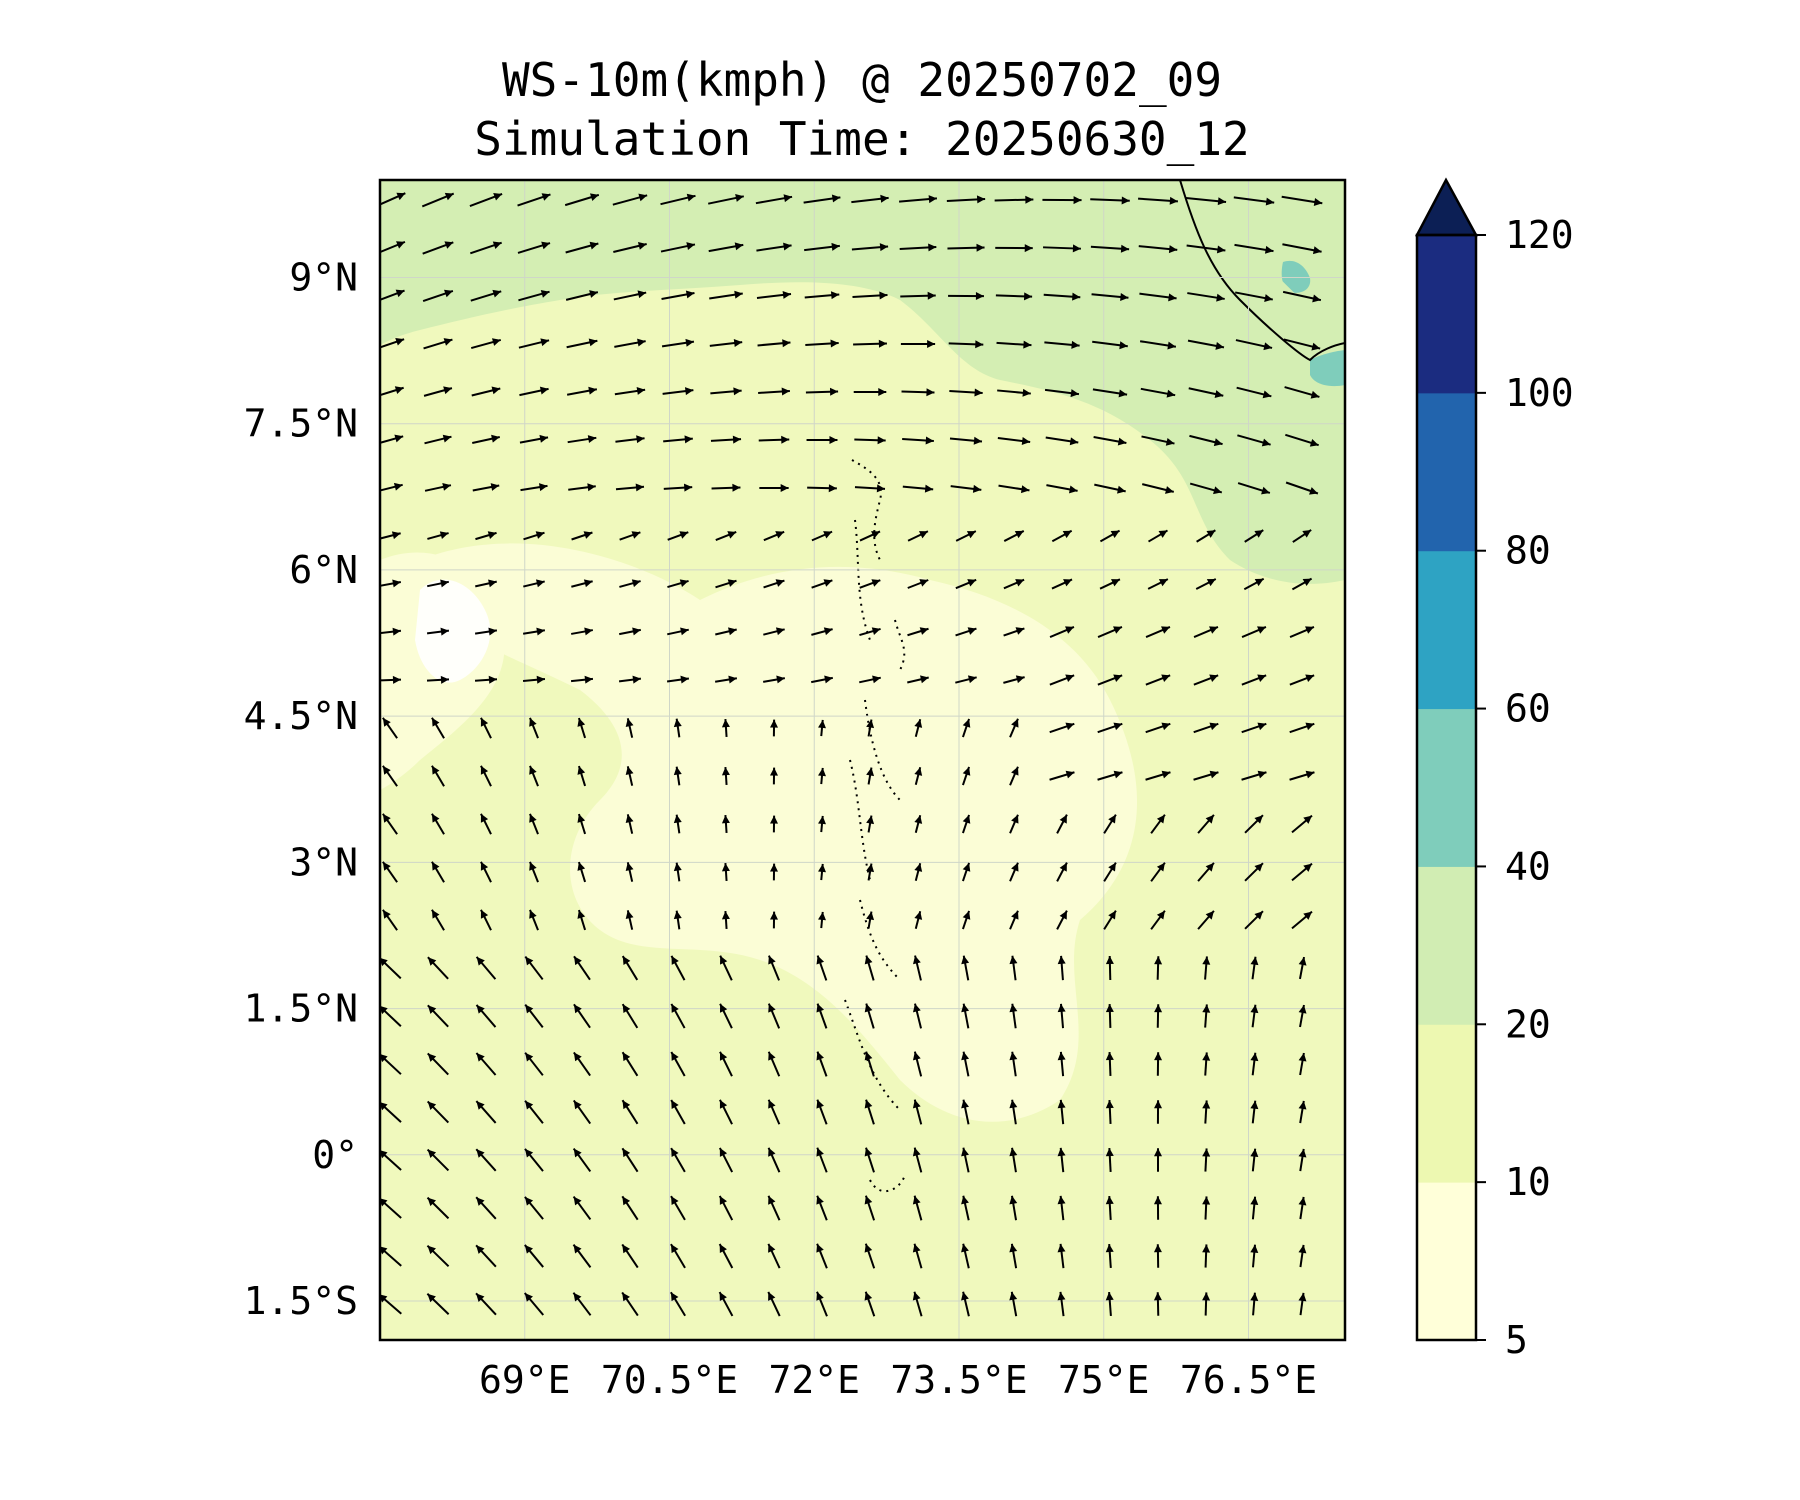  I want to click on x-axis-ticks: 69°E 70.5°E 72°E 73.5°E 75°E 76.5°E, so click(898, 1380).